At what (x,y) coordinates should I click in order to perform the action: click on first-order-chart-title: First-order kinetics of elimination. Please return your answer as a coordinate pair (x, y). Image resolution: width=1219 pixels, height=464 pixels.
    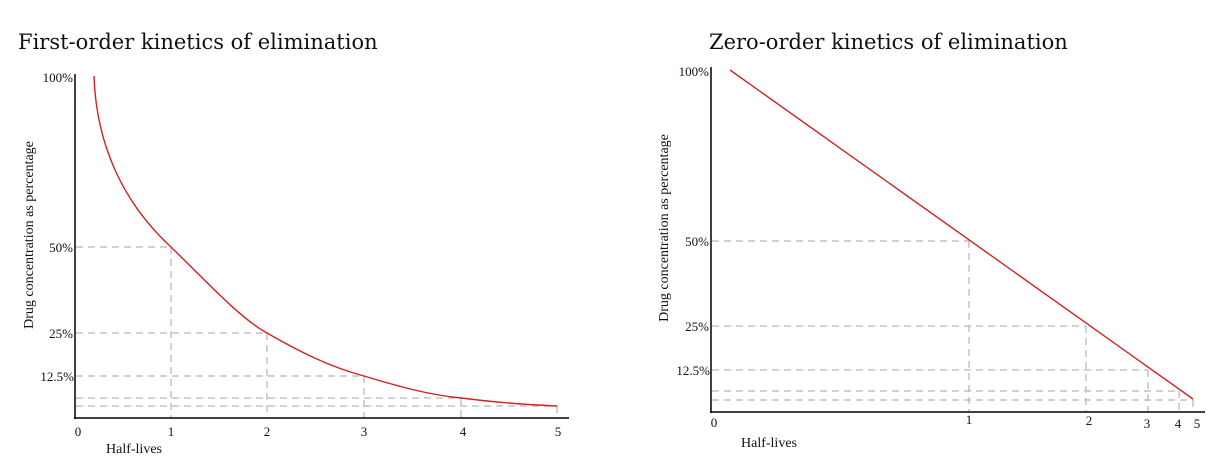
    Looking at the image, I should click on (198, 42).